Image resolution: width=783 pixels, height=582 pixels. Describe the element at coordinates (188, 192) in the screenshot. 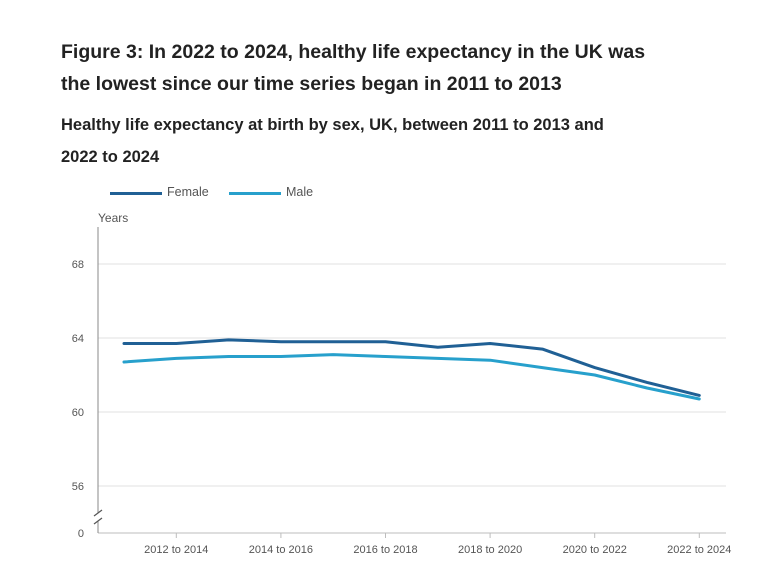

I see `legend-label-female: Female` at that location.